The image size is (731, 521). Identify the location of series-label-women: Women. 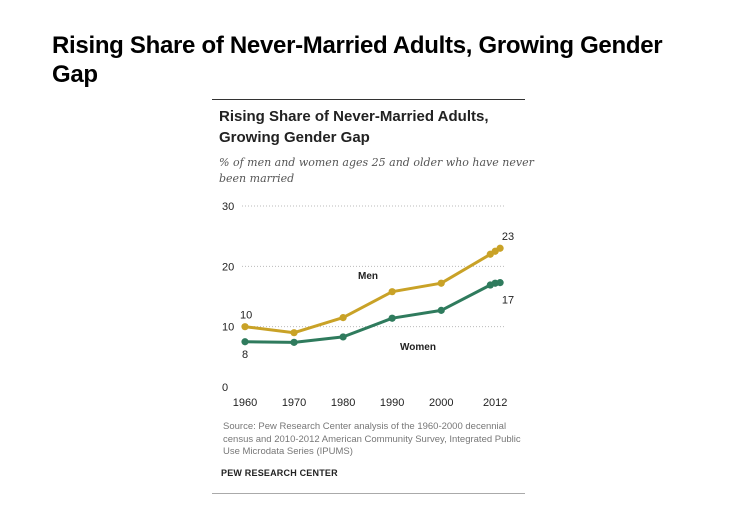
(418, 347).